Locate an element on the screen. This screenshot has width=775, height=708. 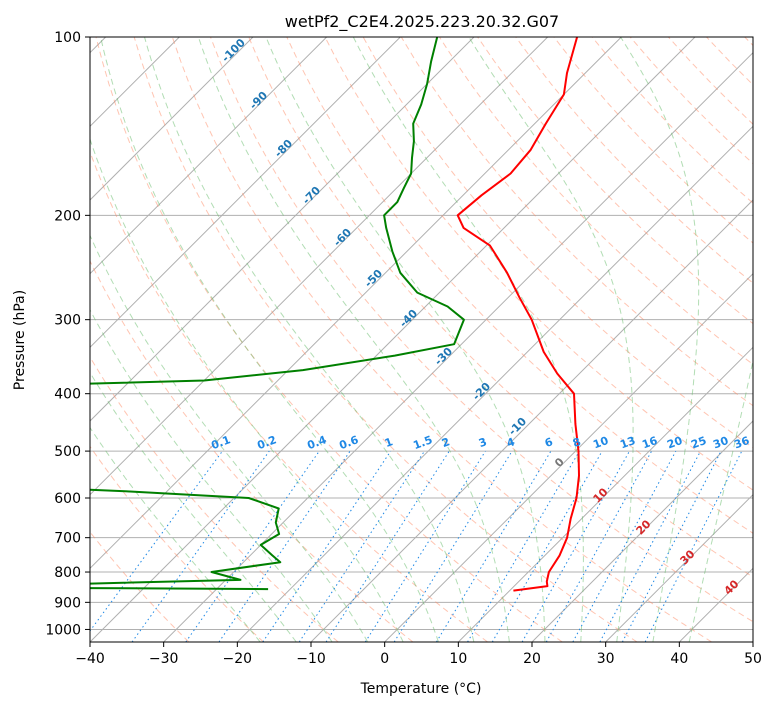
y-tick-label: 600 is located at coordinates (67, 499).